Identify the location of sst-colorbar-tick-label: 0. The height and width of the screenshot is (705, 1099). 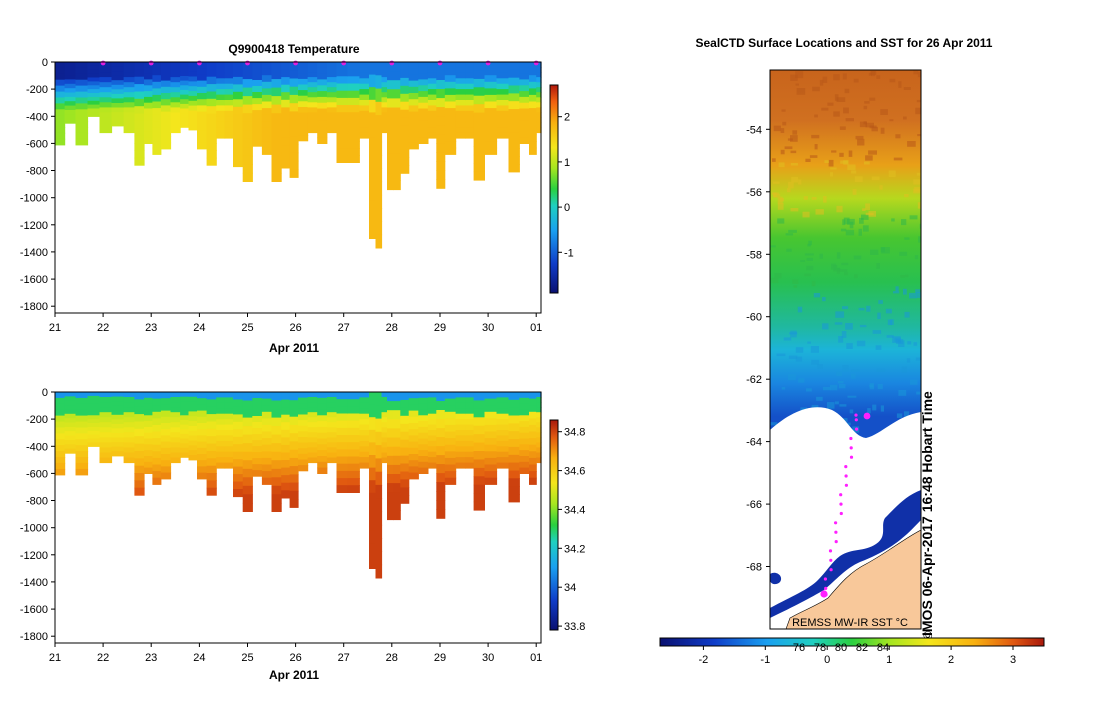
(827, 660).